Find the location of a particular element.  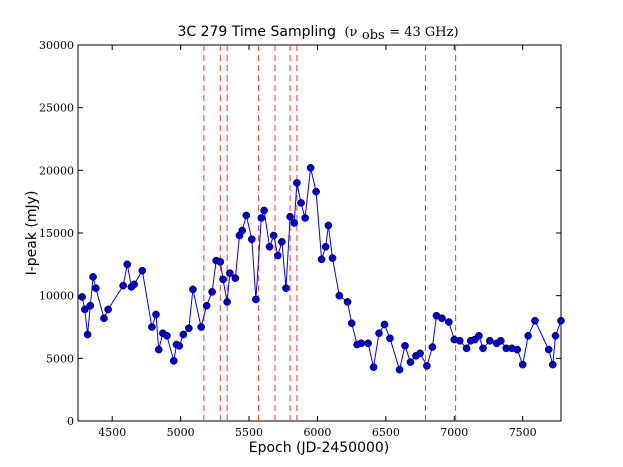

y-tick-label: 0 is located at coordinates (70, 421).